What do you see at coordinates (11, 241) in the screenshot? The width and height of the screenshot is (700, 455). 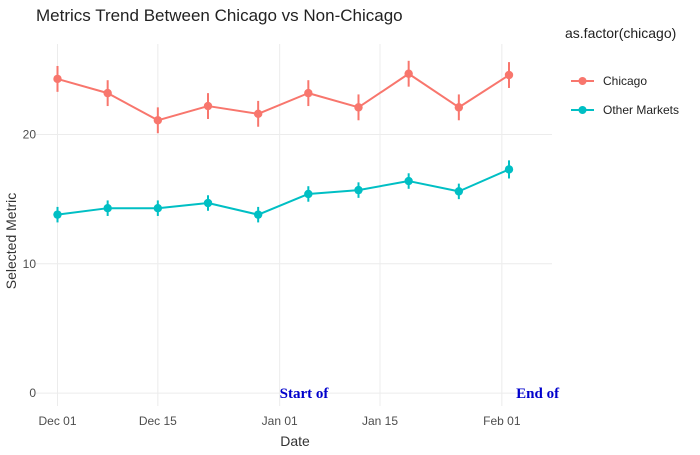 I see `y-axis-title: Selected Metric` at bounding box center [11, 241].